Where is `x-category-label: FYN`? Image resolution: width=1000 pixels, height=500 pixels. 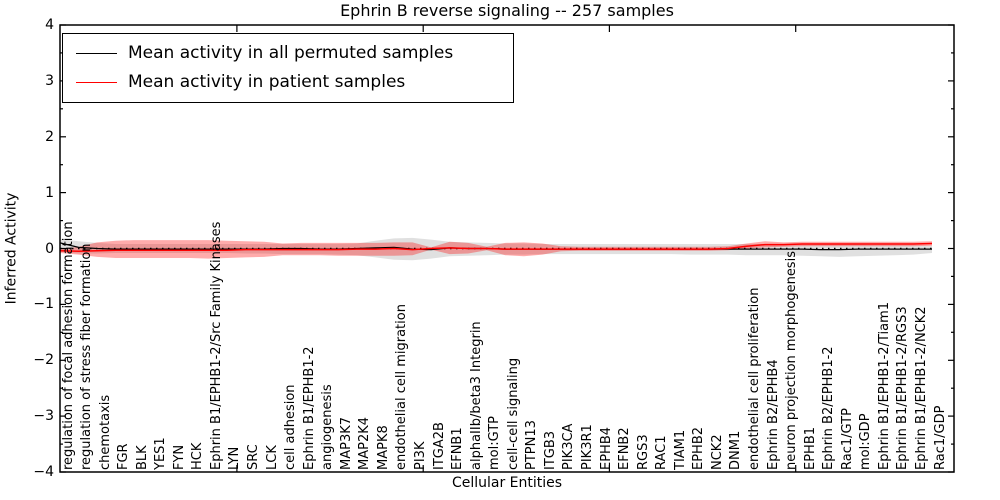
x-category-label: FYN is located at coordinates (179, 457).